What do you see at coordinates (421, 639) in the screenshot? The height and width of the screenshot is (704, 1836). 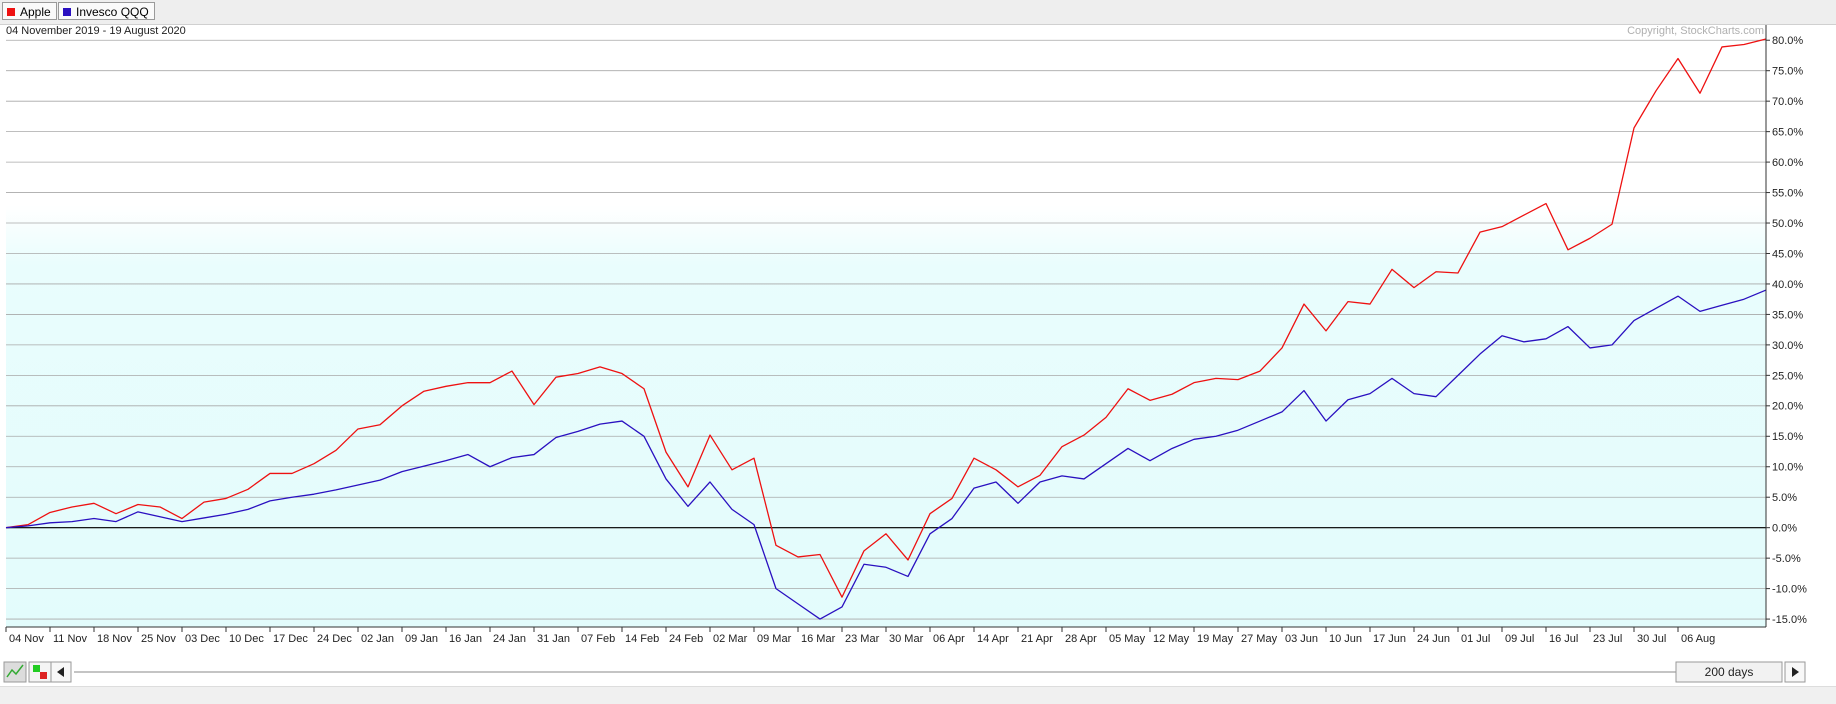 I see `x-tick-label: 09 Jan` at bounding box center [421, 639].